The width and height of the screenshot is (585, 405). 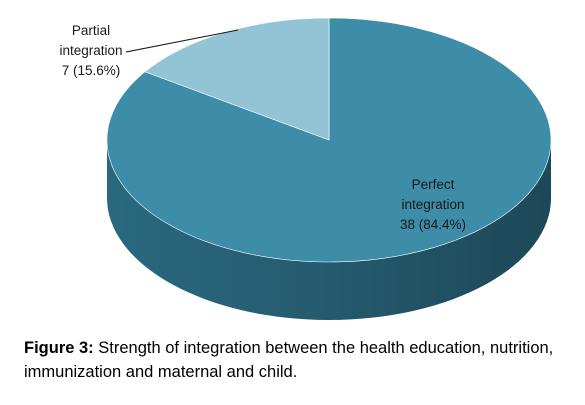 I want to click on label-perfect-integration-line-3: 38 (84.4%), so click(x=433, y=224).